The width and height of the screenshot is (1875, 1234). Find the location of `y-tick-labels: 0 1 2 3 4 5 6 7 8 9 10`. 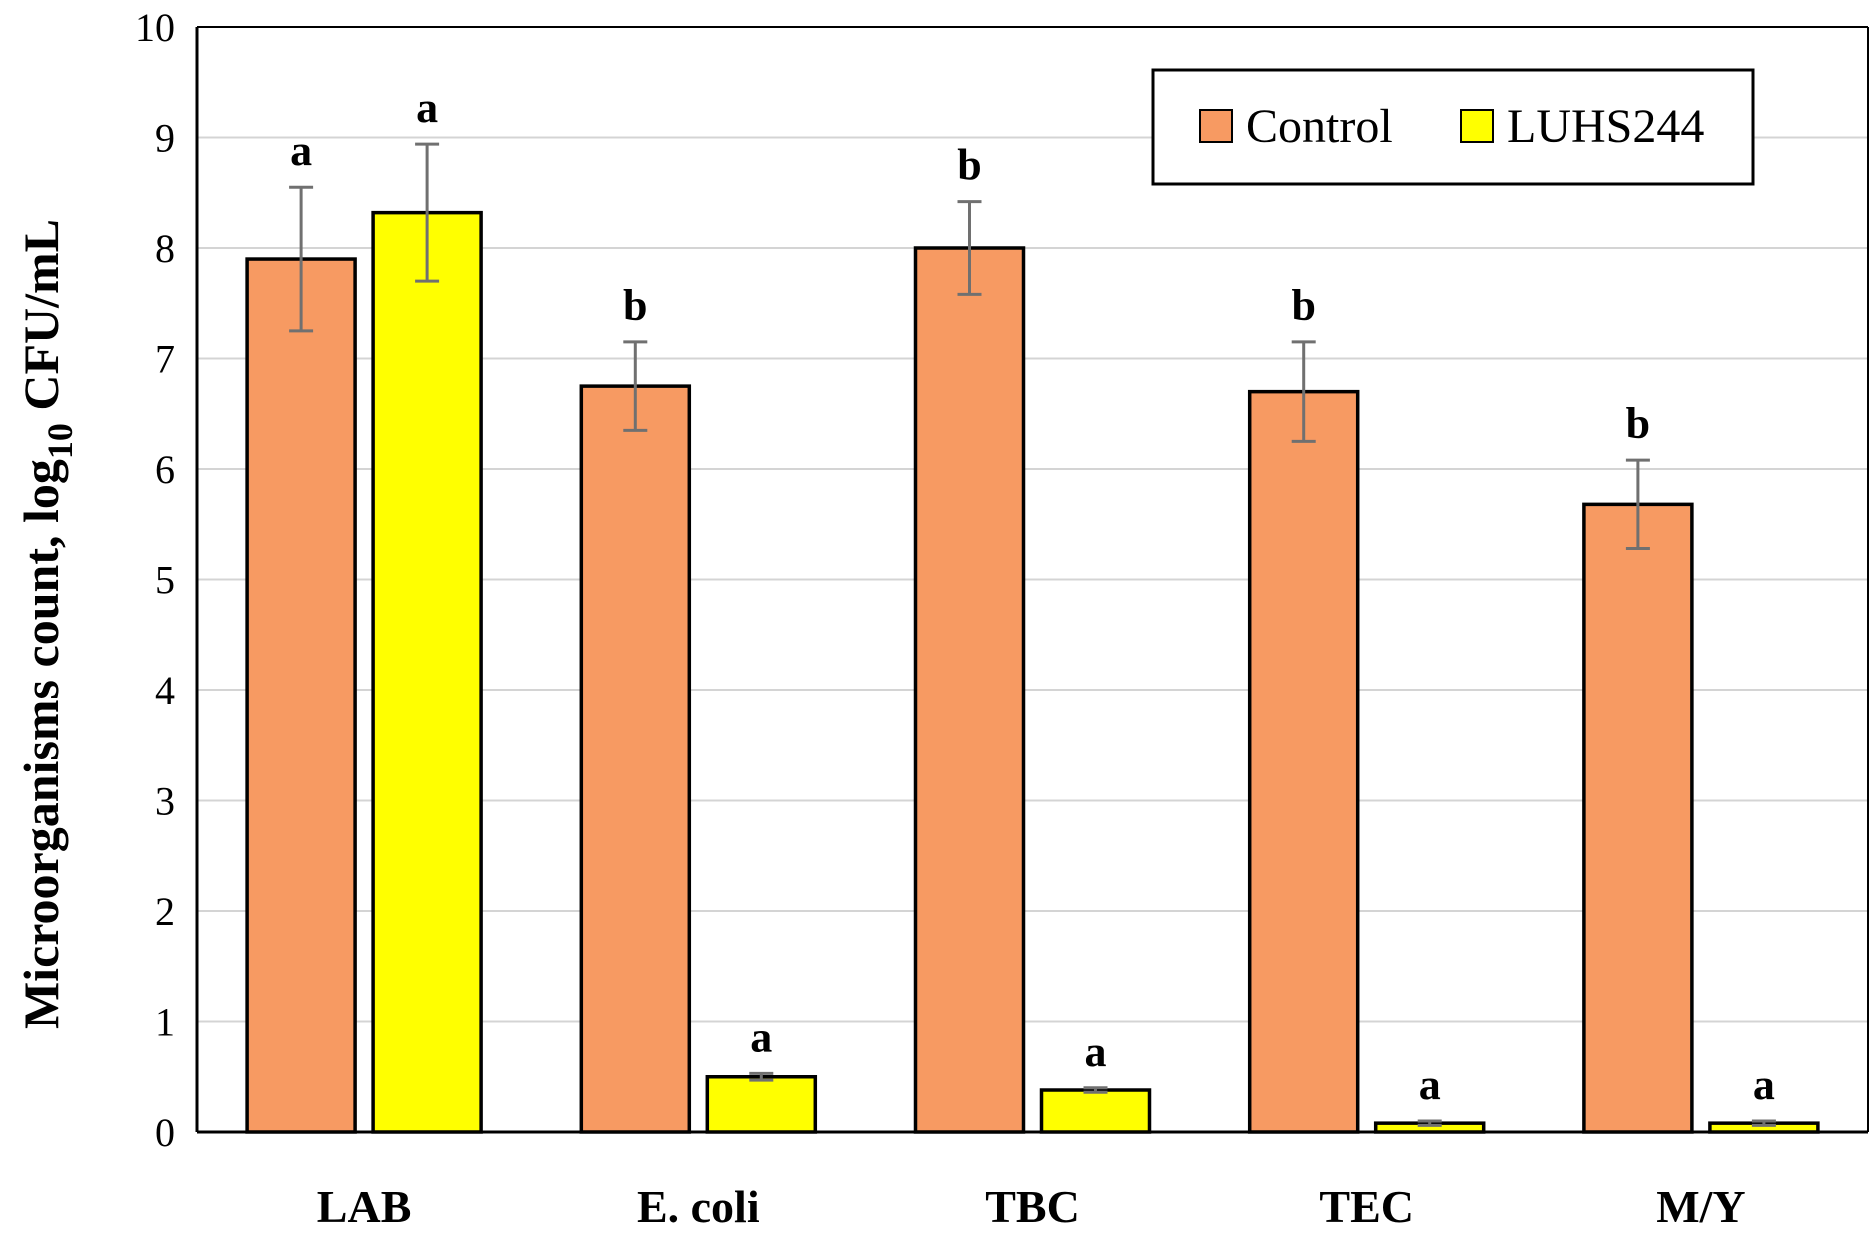

y-tick-labels: 0 1 2 3 4 5 6 7 8 9 10 is located at coordinates (155, 580).